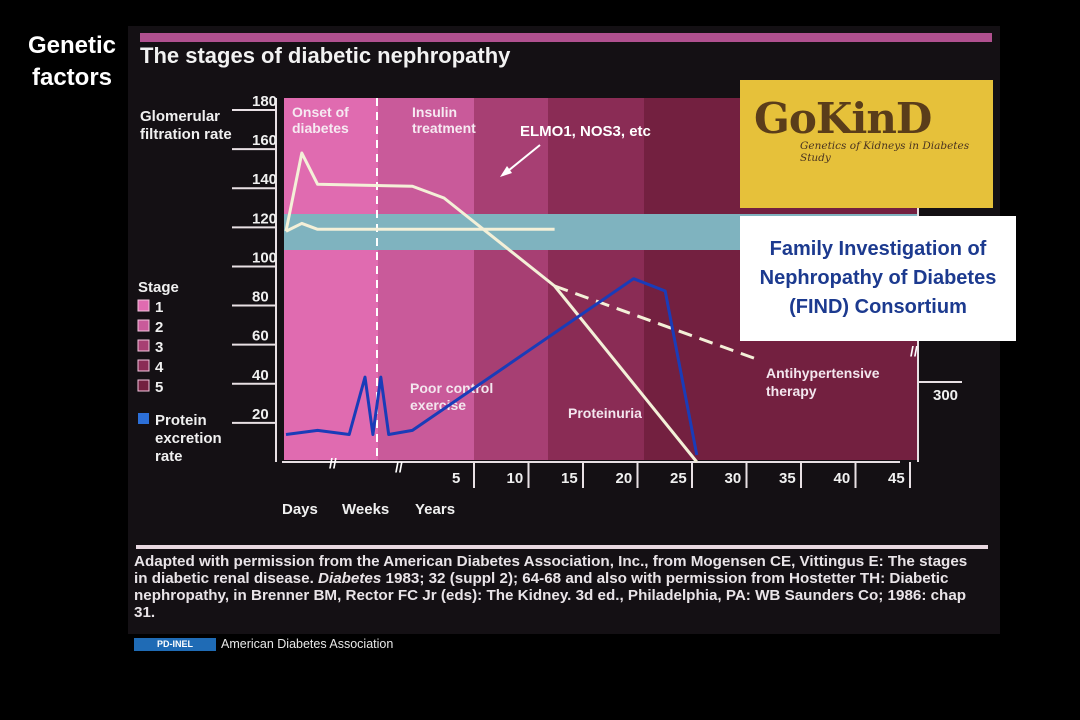  Describe the element at coordinates (444, 128) in the screenshot. I see `phase-insulin-line2: treatment` at that location.